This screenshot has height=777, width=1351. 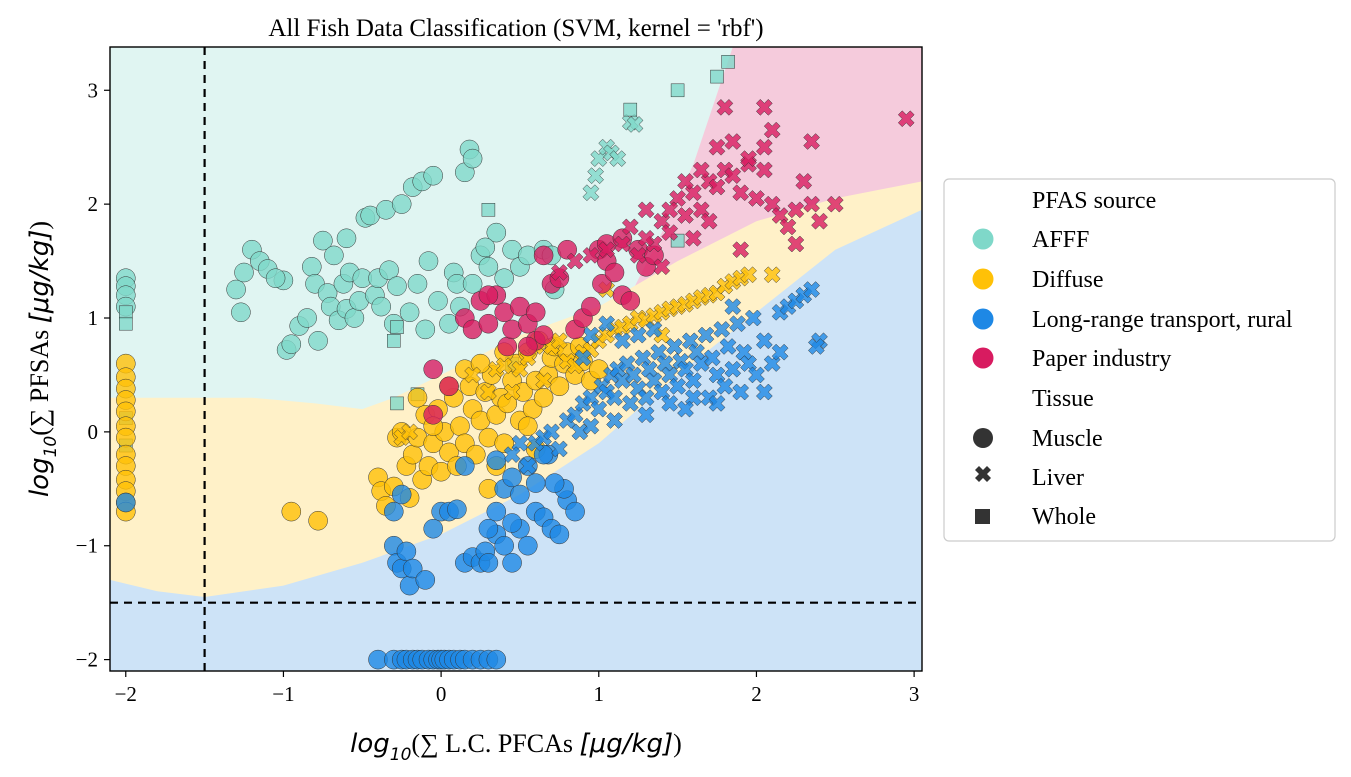 I want to click on x-tick-label: 3, so click(x=914, y=694).